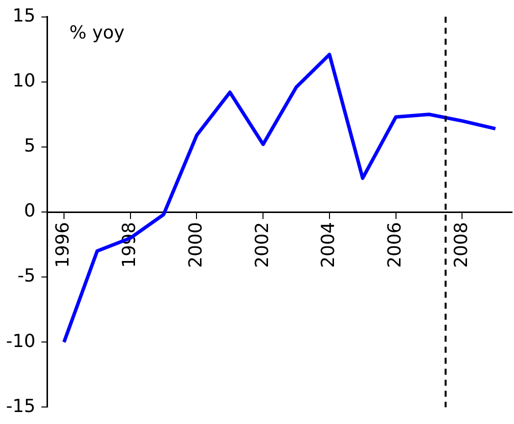 This screenshot has height=424, width=514. What do you see at coordinates (195, 245) in the screenshot?
I see `x-tick-label: 2000` at bounding box center [195, 245].